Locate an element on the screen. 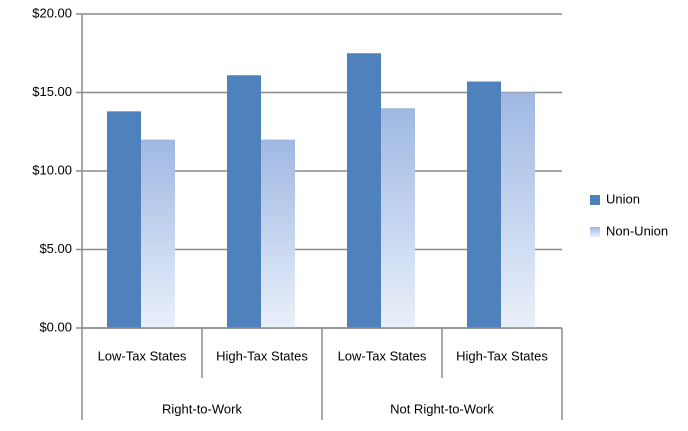  group-label: Right-to-Work is located at coordinates (202, 408).